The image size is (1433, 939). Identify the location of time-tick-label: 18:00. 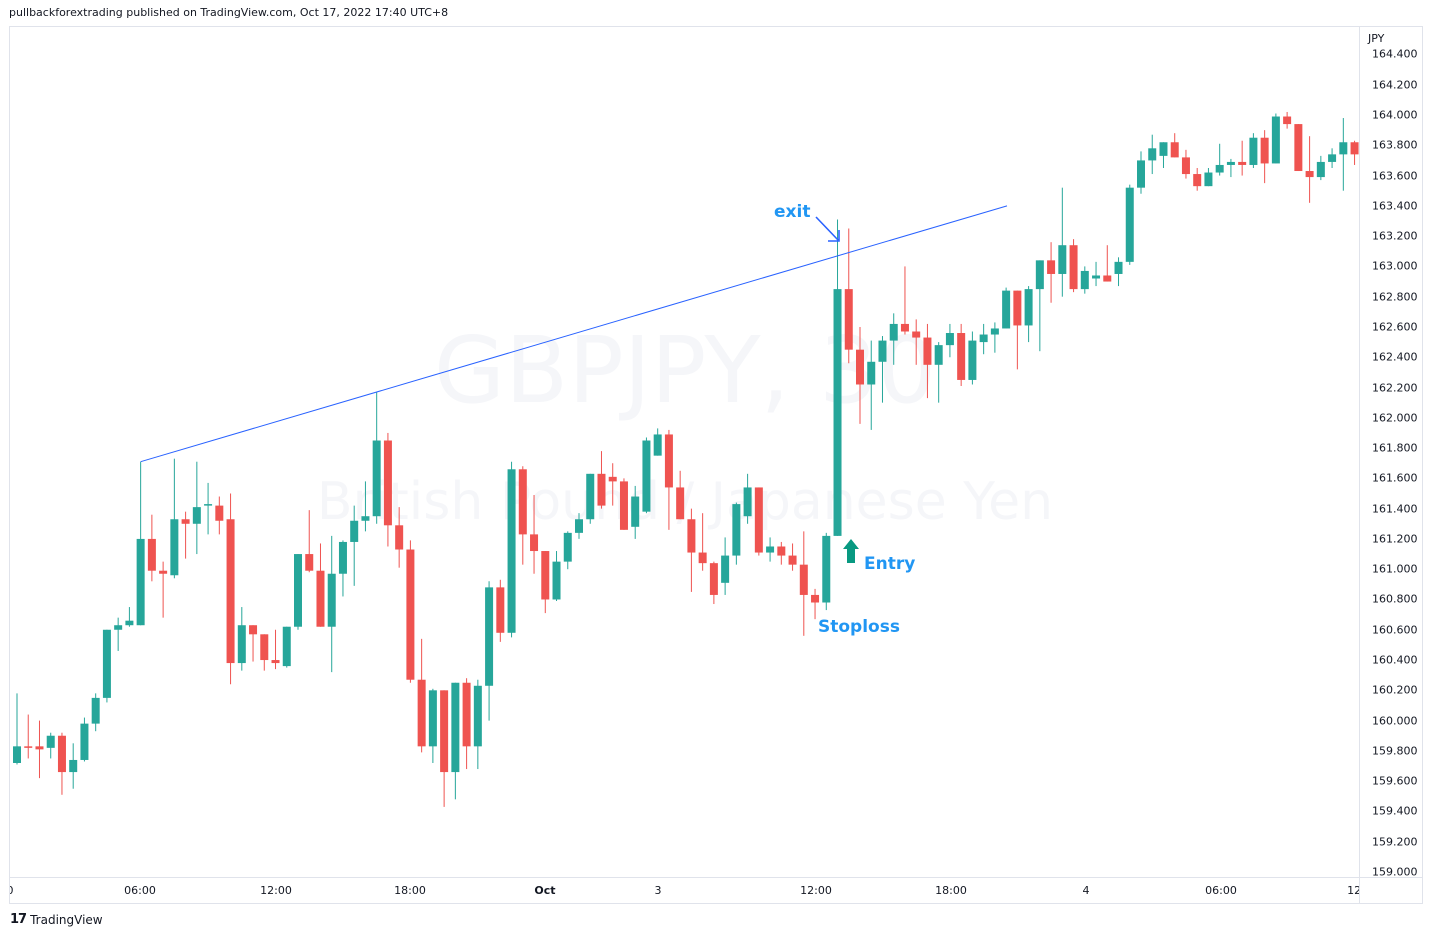
(410, 890).